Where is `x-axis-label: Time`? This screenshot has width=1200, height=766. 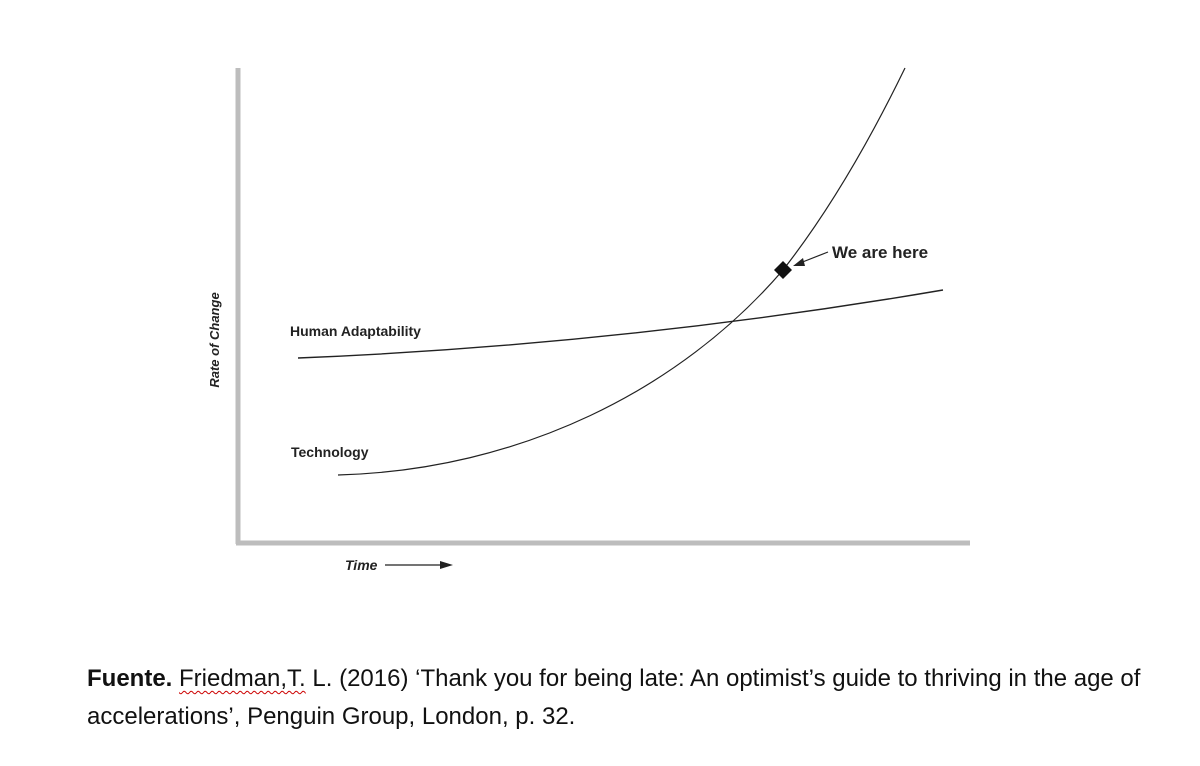
x-axis-label: Time is located at coordinates (361, 565).